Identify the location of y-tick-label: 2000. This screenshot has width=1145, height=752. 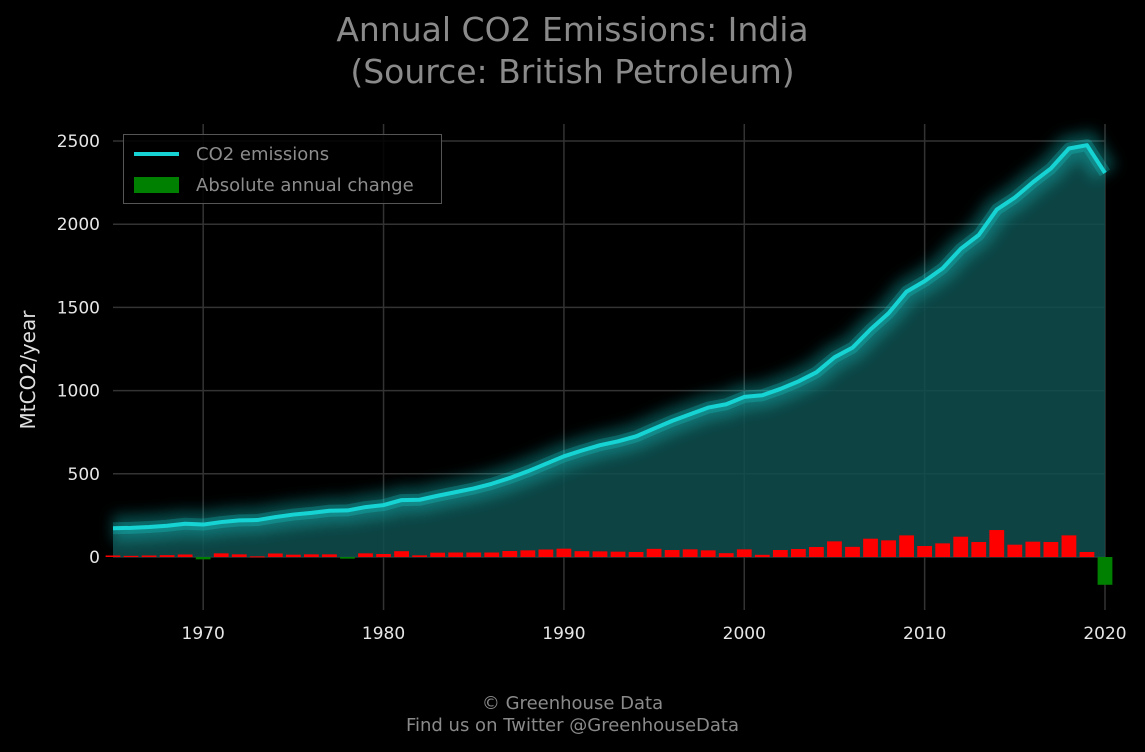
(78, 225).